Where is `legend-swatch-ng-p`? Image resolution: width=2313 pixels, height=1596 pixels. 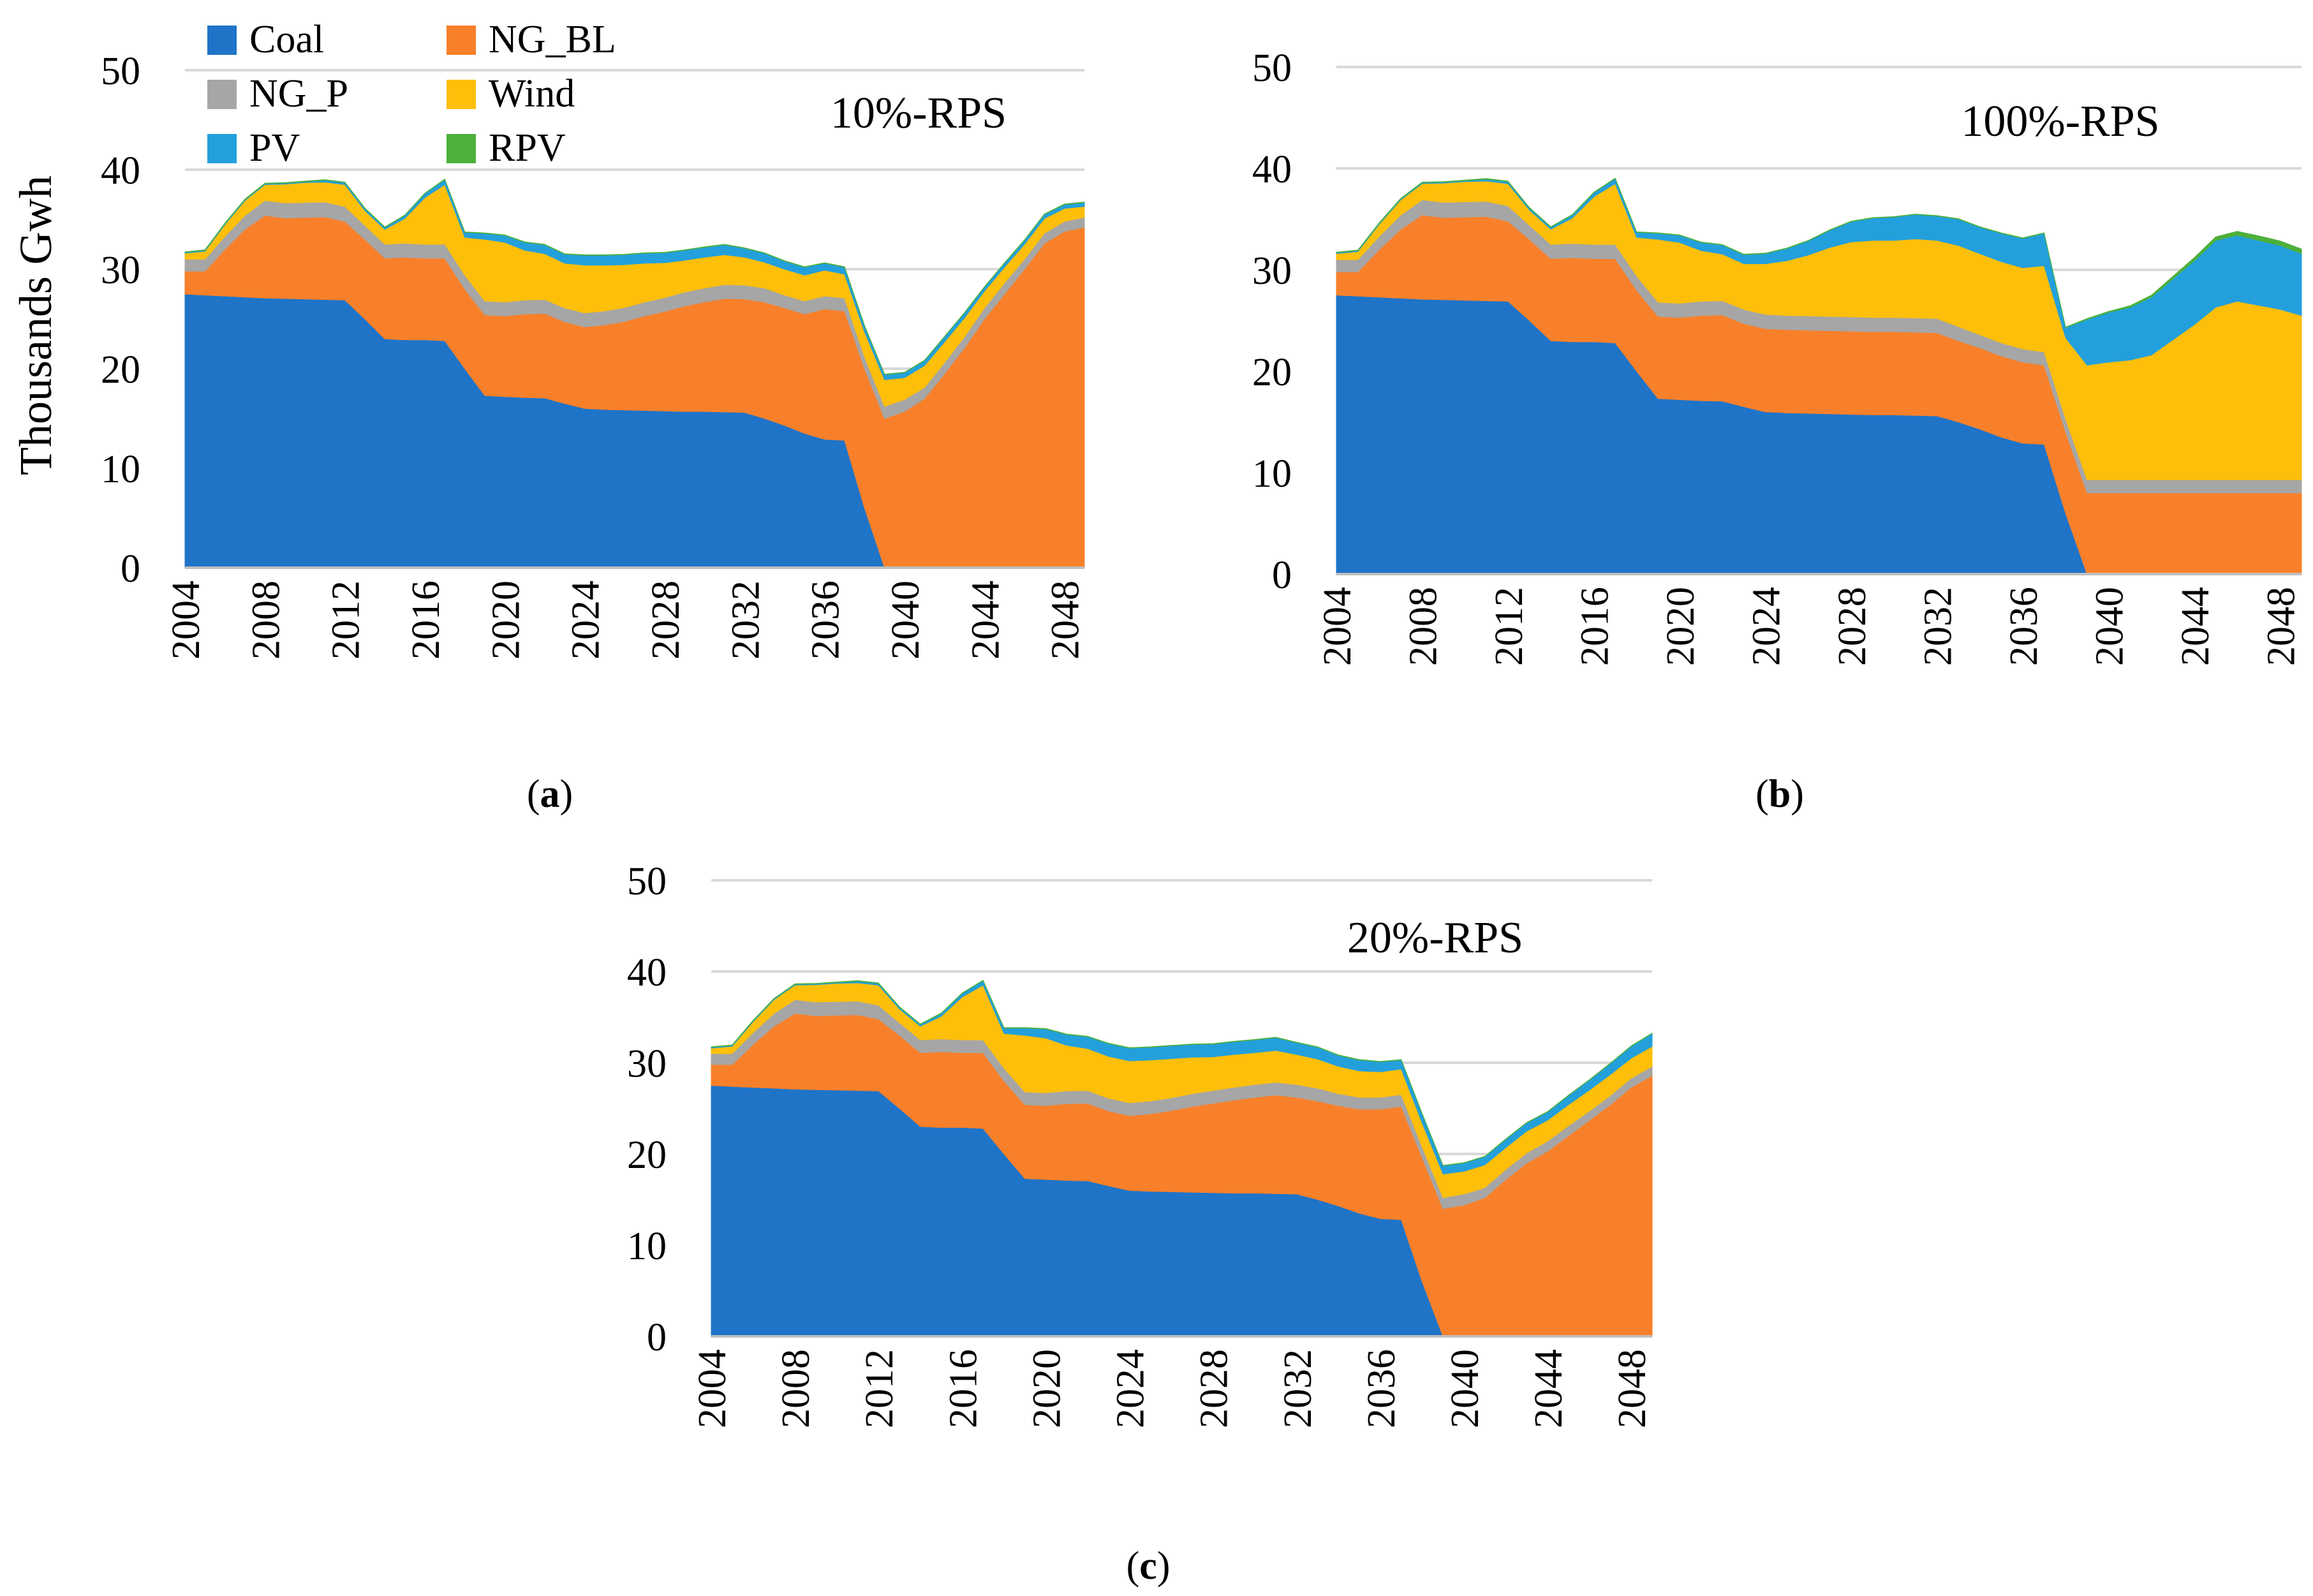 legend-swatch-ng-p is located at coordinates (222, 94).